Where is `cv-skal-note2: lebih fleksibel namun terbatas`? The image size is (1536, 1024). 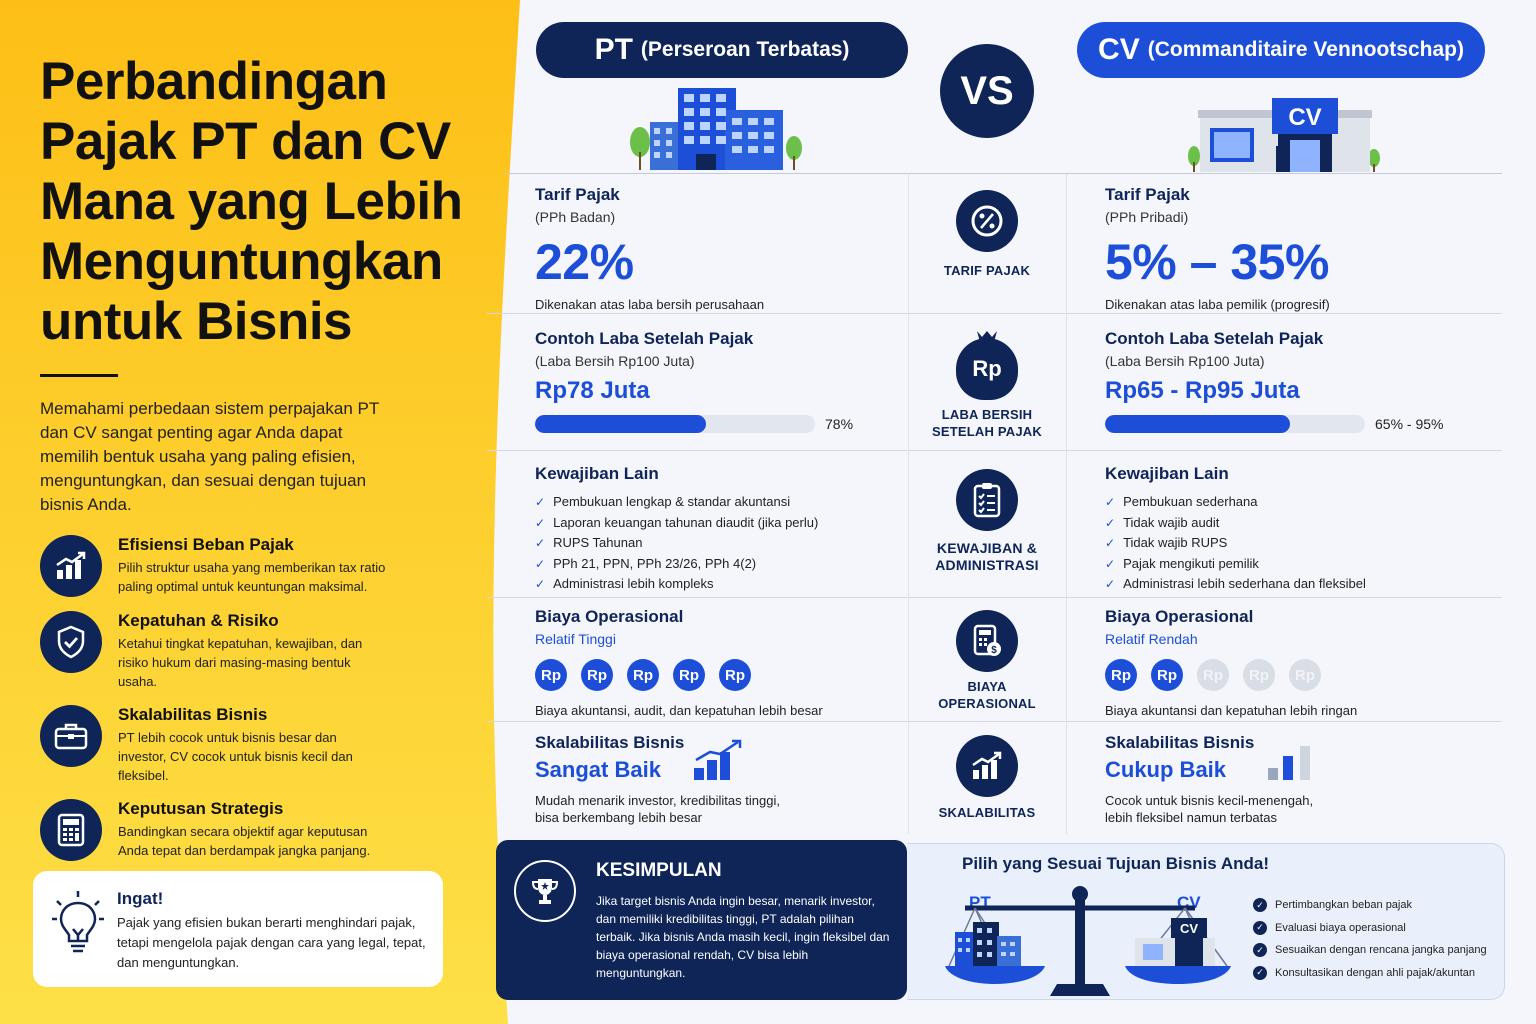 cv-skal-note2: lebih fleksibel namun terbatas is located at coordinates (1191, 817).